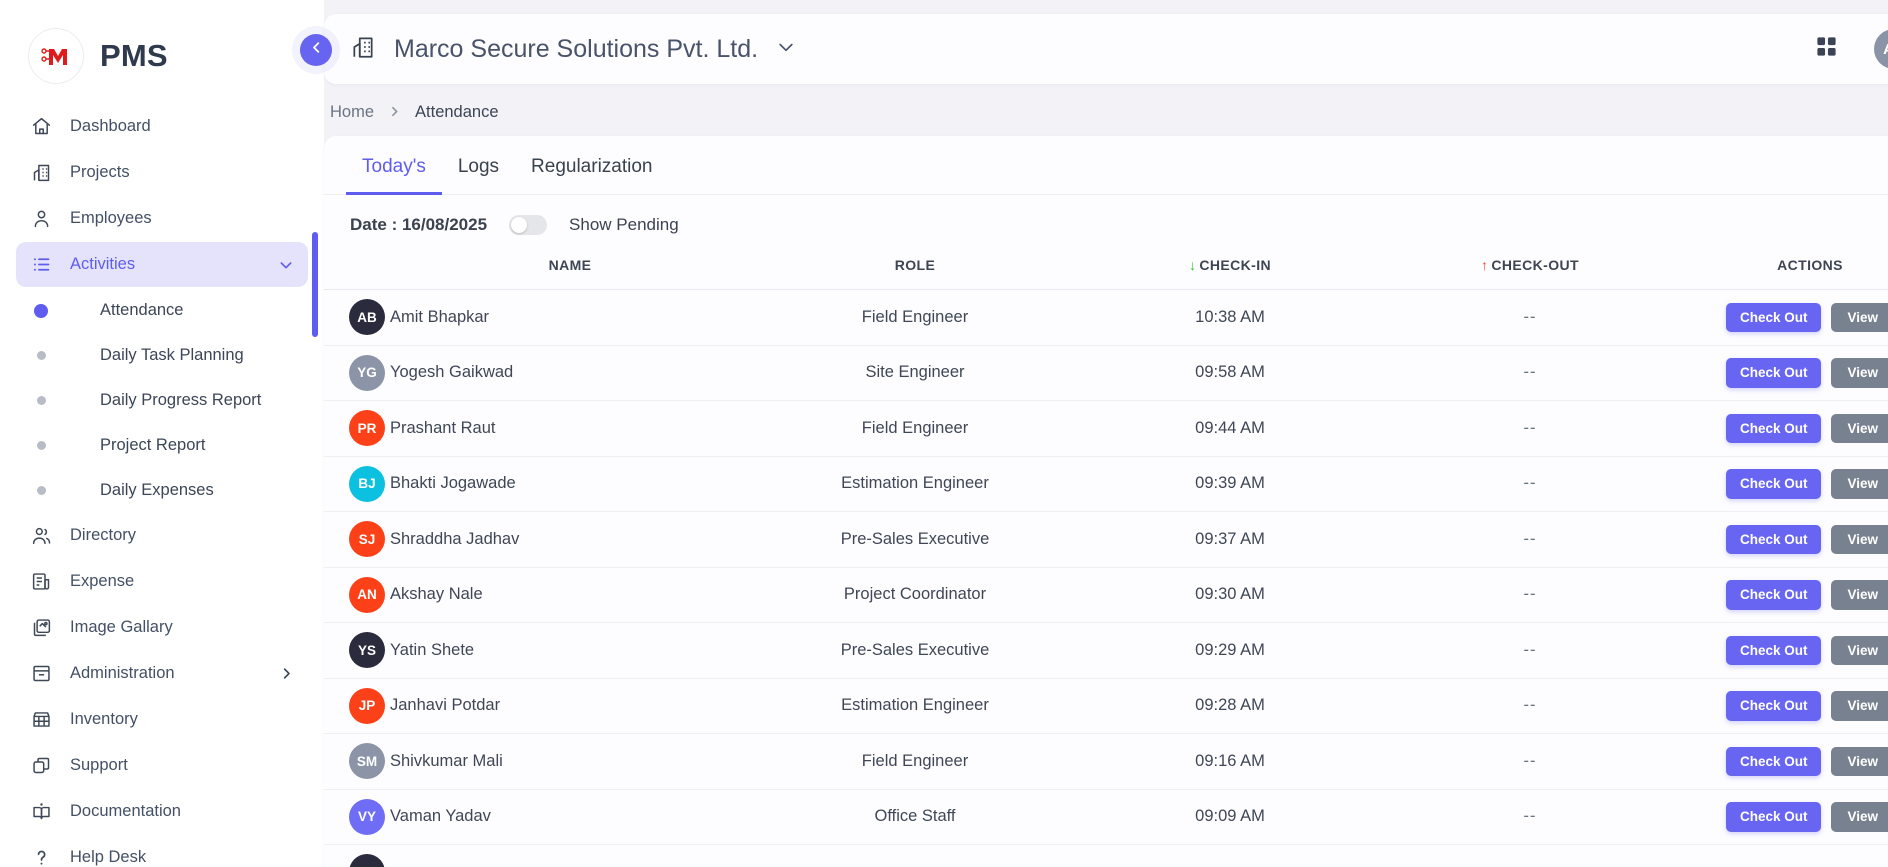 The height and width of the screenshot is (867, 1888). Describe the element at coordinates (1230, 316) in the screenshot. I see `row-check-in: 10:38 AM` at that location.